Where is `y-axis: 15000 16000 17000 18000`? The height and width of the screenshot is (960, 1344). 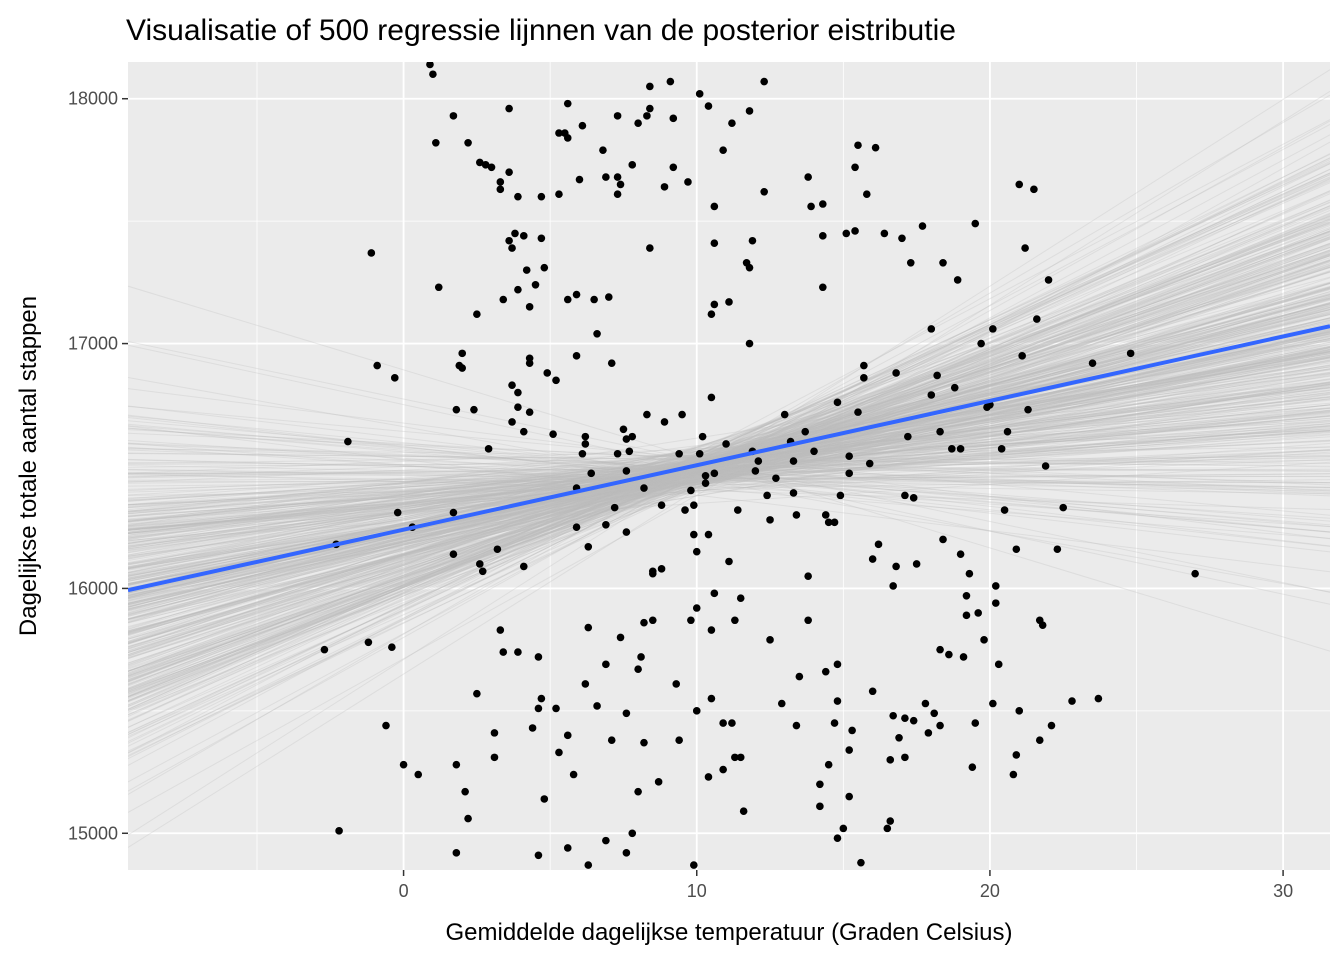
y-axis: 15000 16000 17000 18000 is located at coordinates (98, 466).